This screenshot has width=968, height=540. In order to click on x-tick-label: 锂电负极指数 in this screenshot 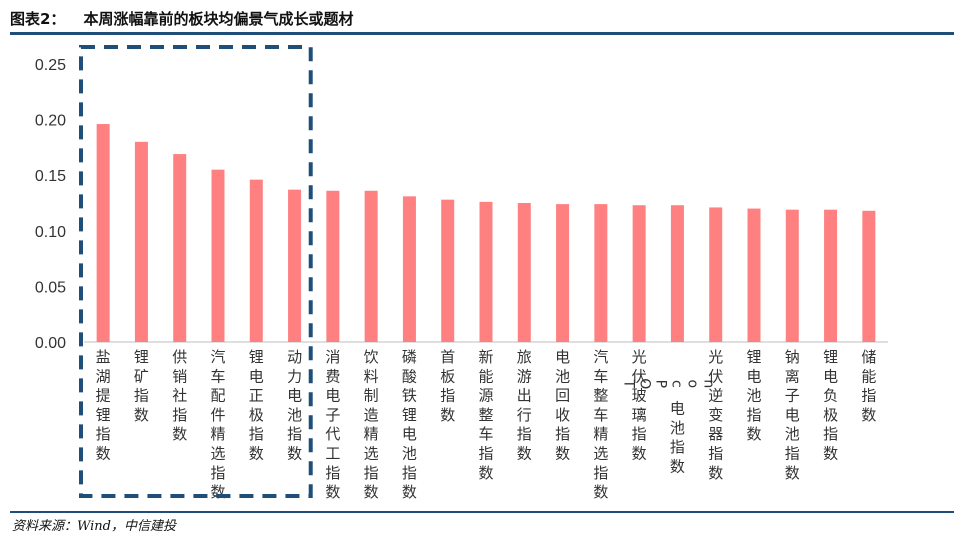, I will do `click(830, 405)`.